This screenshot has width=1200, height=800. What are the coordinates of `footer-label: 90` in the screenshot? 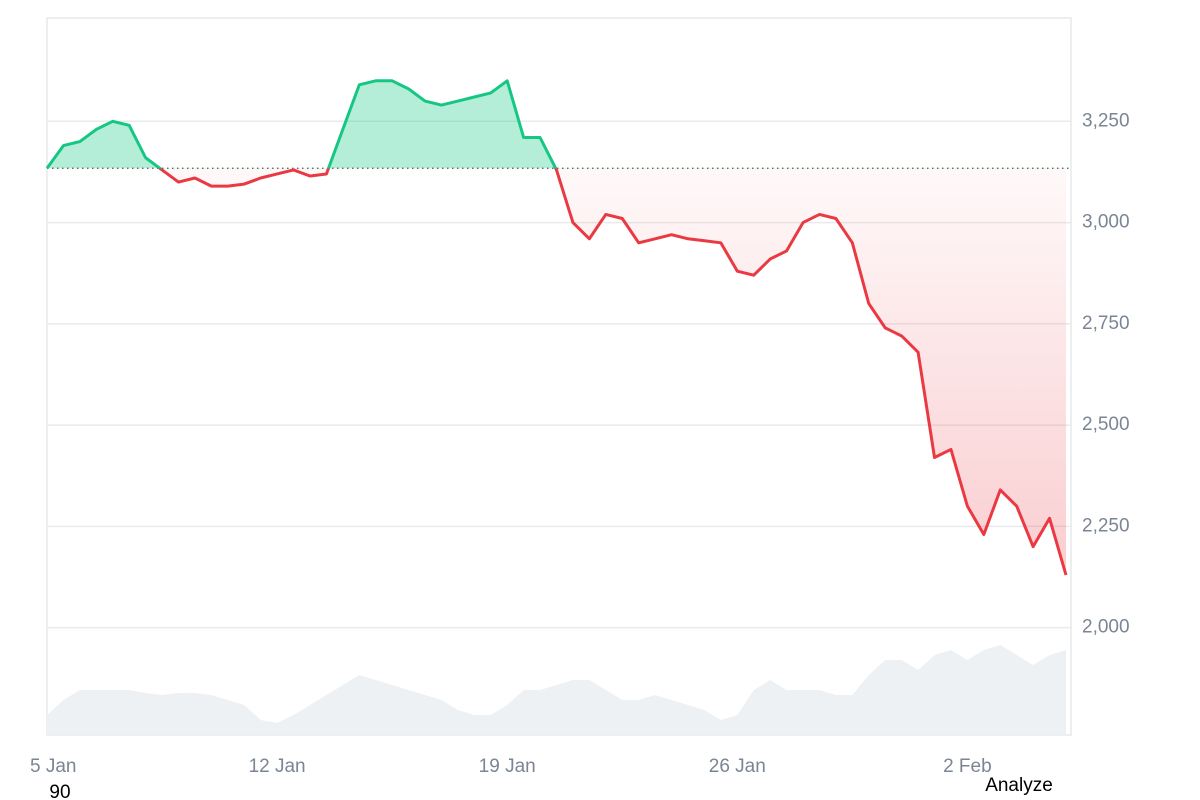 It's located at (59, 791).